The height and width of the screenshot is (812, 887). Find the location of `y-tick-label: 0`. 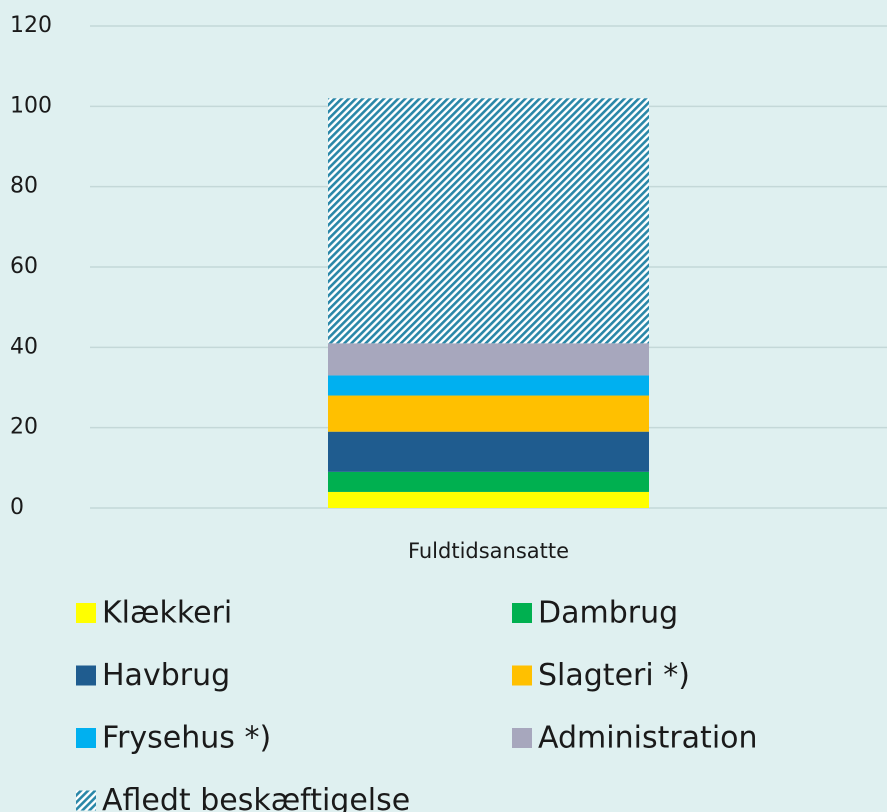

y-tick-label: 0 is located at coordinates (17, 507).